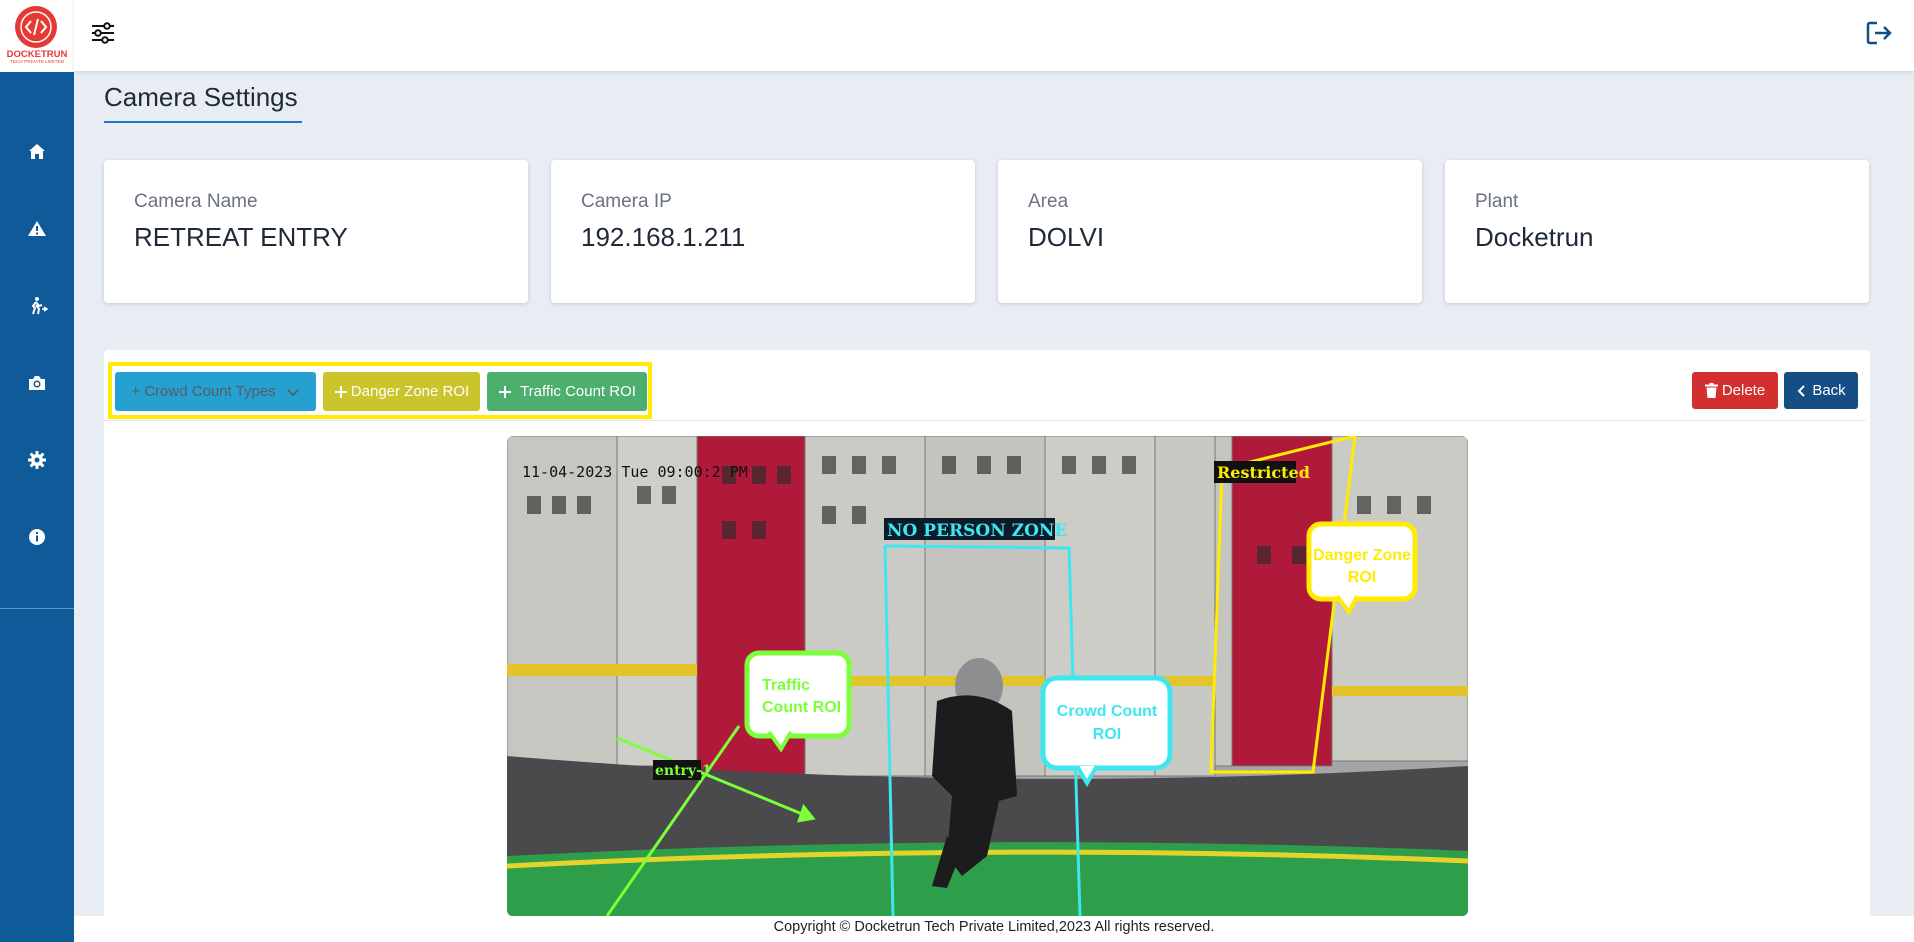 Image resolution: width=1914 pixels, height=942 pixels. I want to click on card-value: RETREAT ENTRY, so click(241, 237).